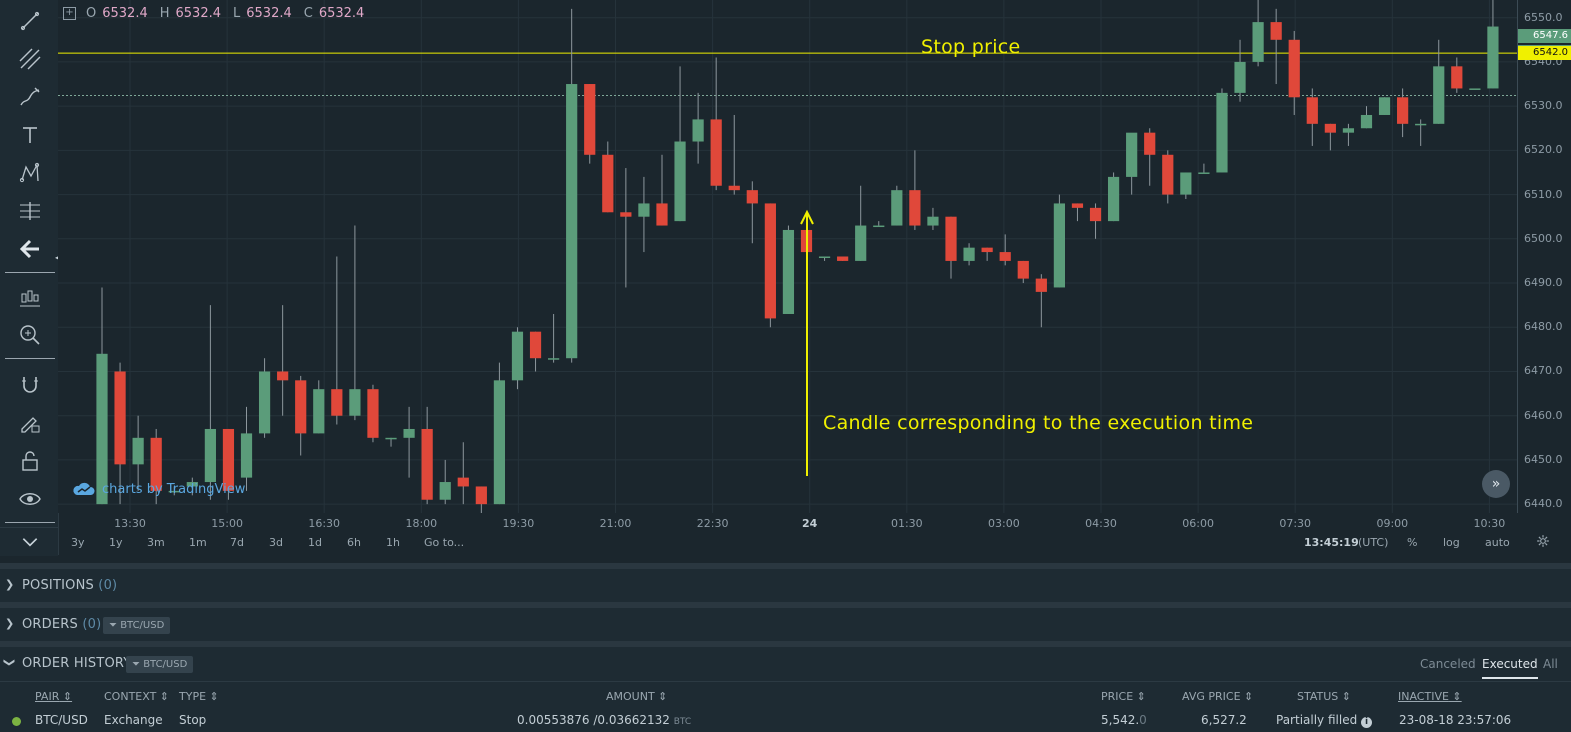 The height and width of the screenshot is (732, 1571). What do you see at coordinates (971, 47) in the screenshot?
I see `stop-price-annotation: Stop price` at bounding box center [971, 47].